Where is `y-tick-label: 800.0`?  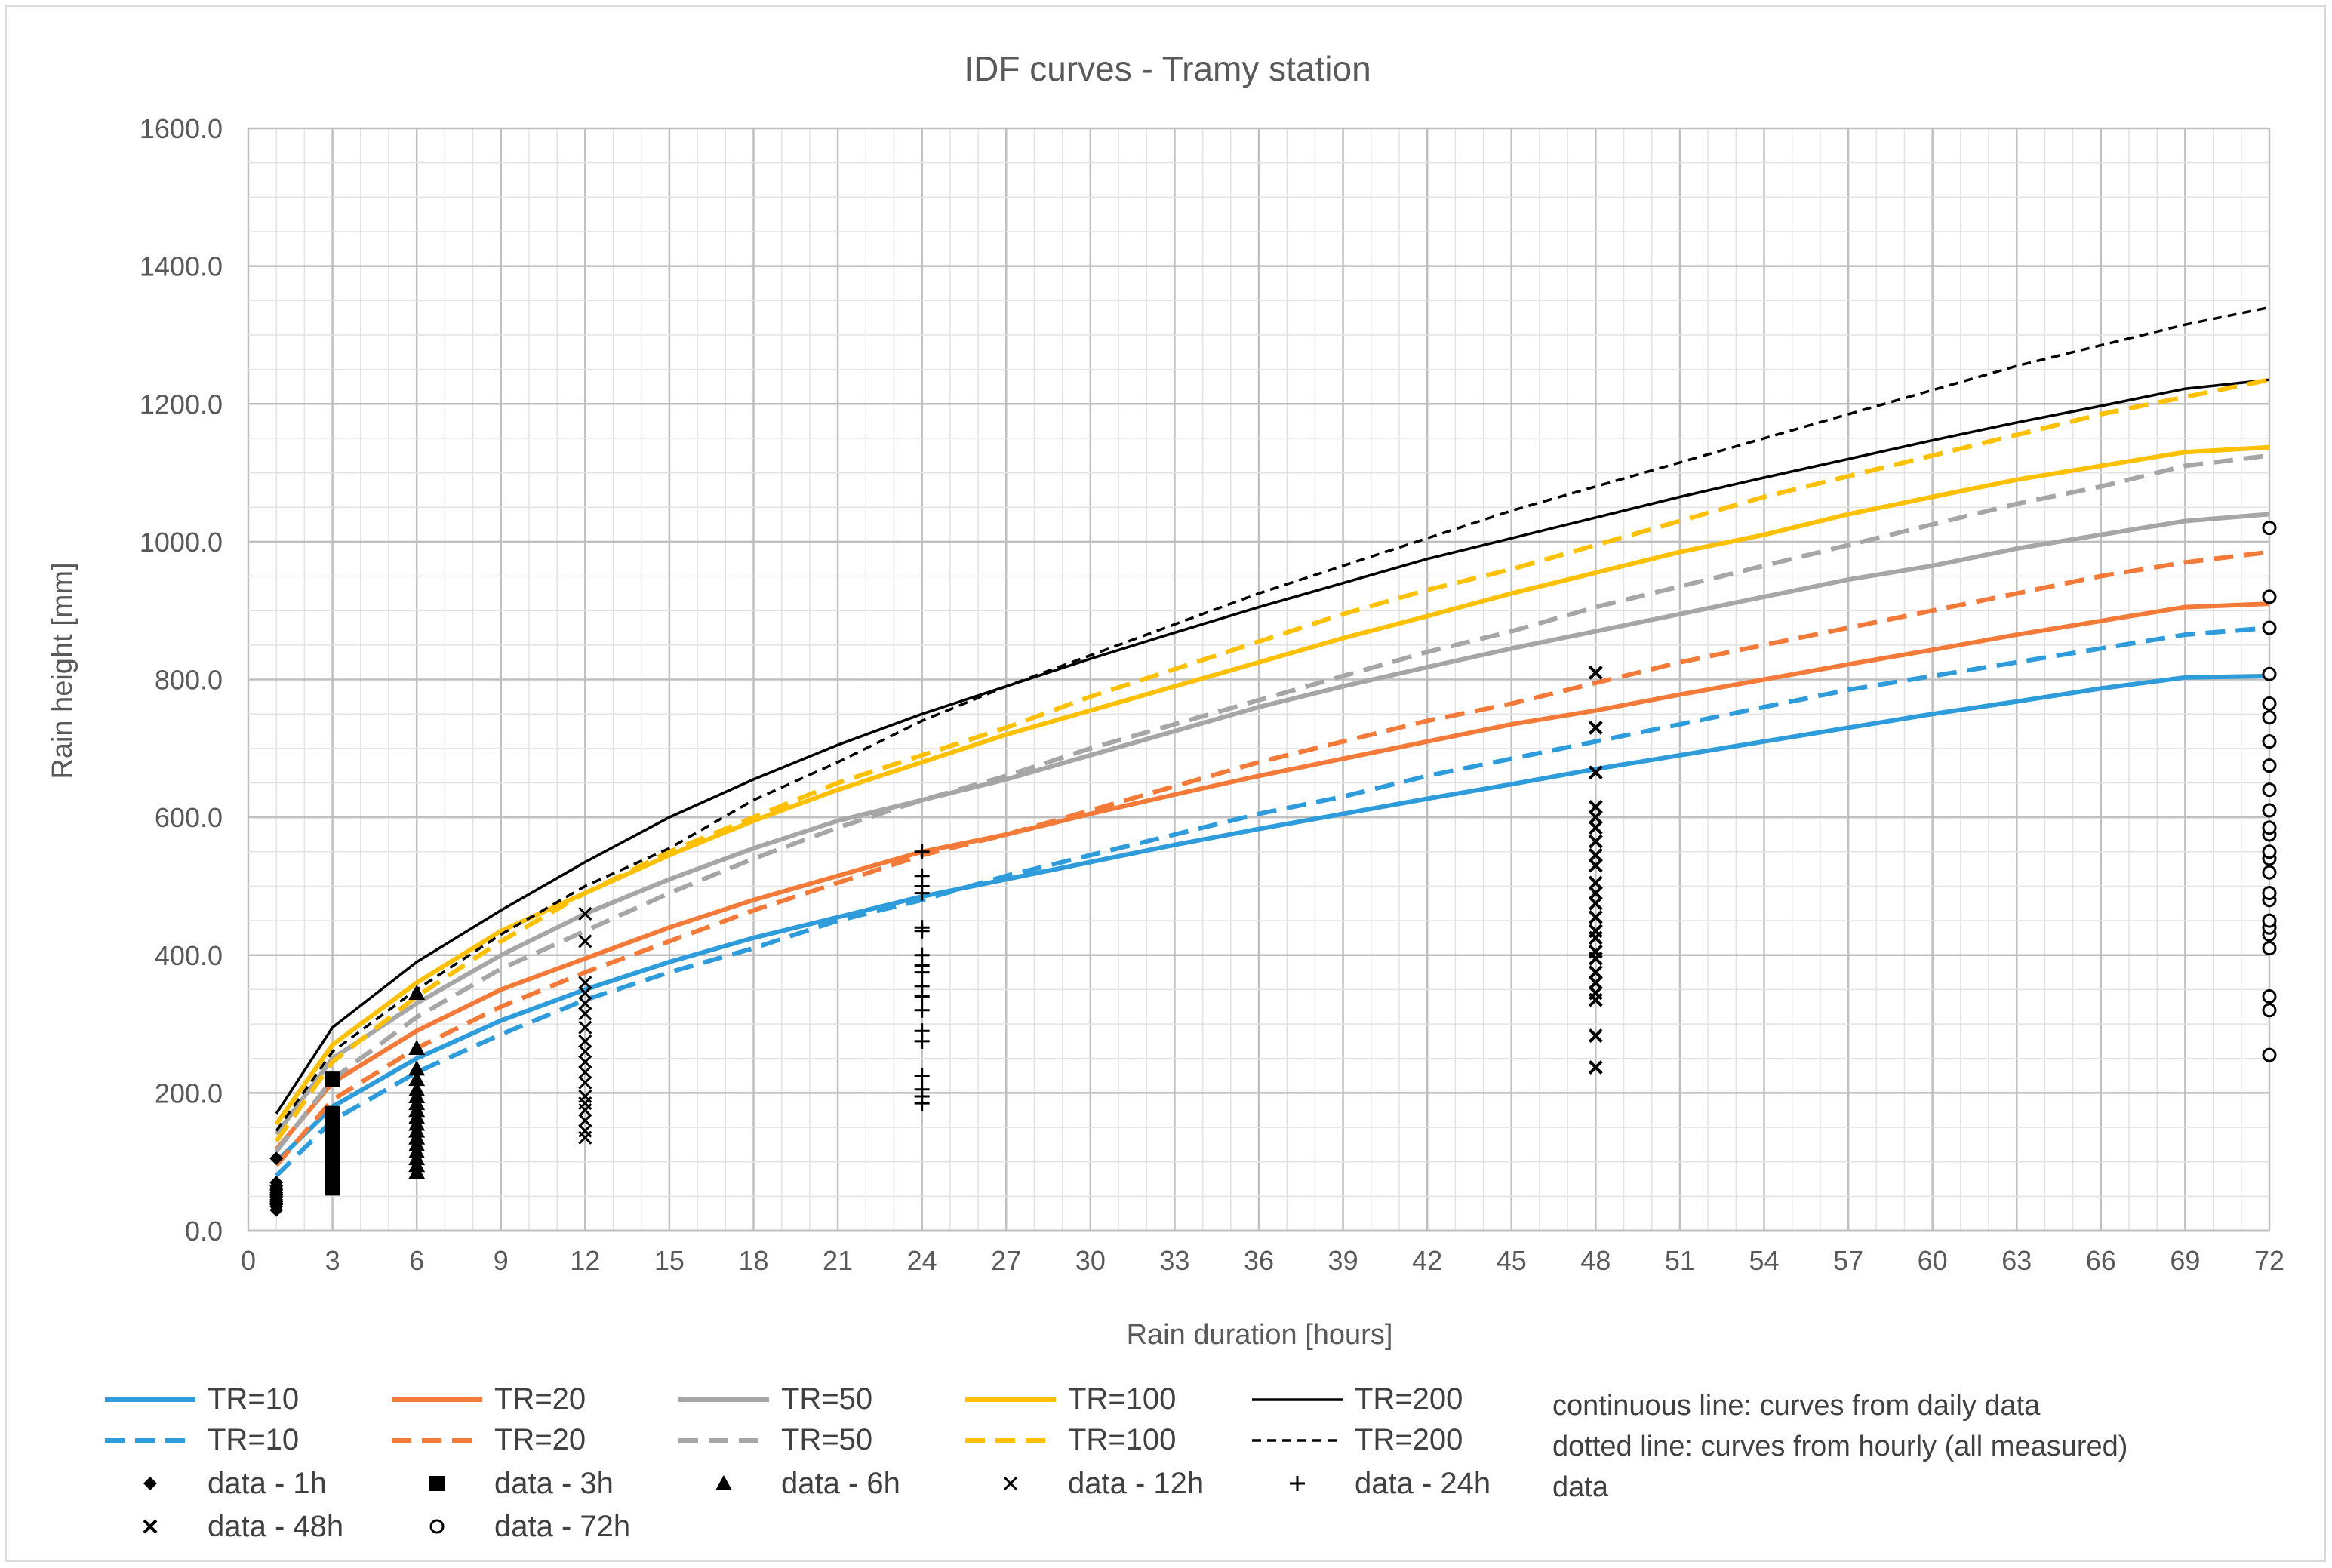
y-tick-label: 800.0 is located at coordinates (189, 680).